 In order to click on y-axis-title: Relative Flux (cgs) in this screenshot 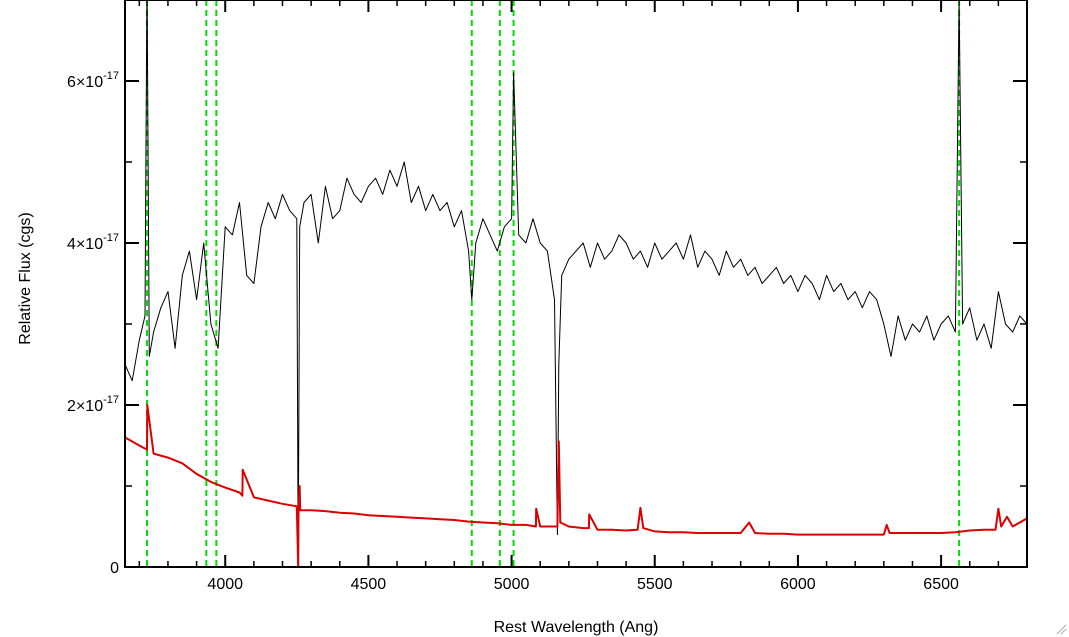, I will do `click(25, 278)`.